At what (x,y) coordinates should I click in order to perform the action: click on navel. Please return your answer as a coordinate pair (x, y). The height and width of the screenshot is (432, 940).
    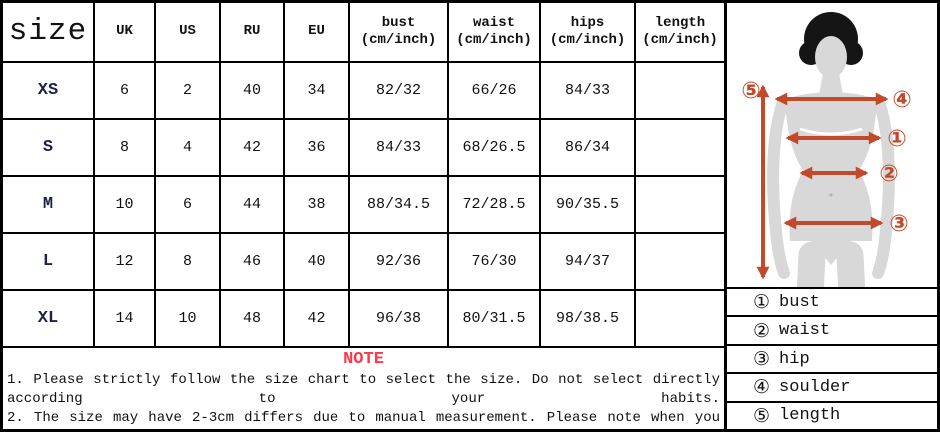
    Looking at the image, I should click on (831, 195).